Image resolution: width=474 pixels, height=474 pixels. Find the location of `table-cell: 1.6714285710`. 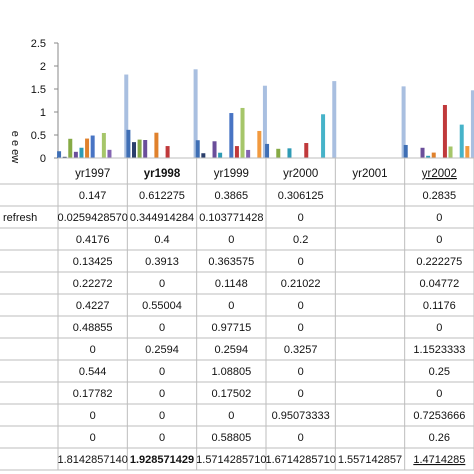

table-cell: 1.6714285710 is located at coordinates (300, 460).